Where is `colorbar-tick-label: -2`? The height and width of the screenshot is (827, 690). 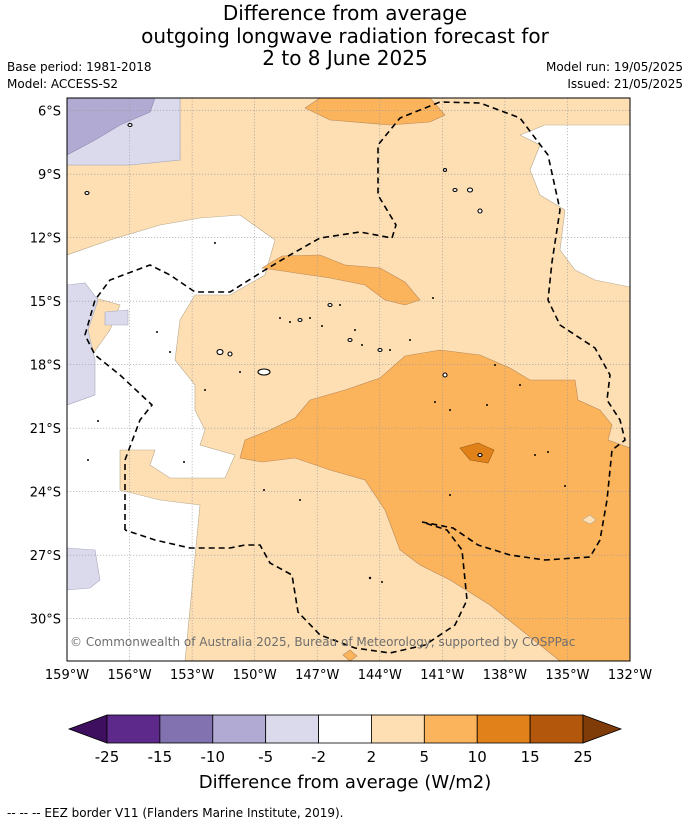 colorbar-tick-label: -2 is located at coordinates (318, 757).